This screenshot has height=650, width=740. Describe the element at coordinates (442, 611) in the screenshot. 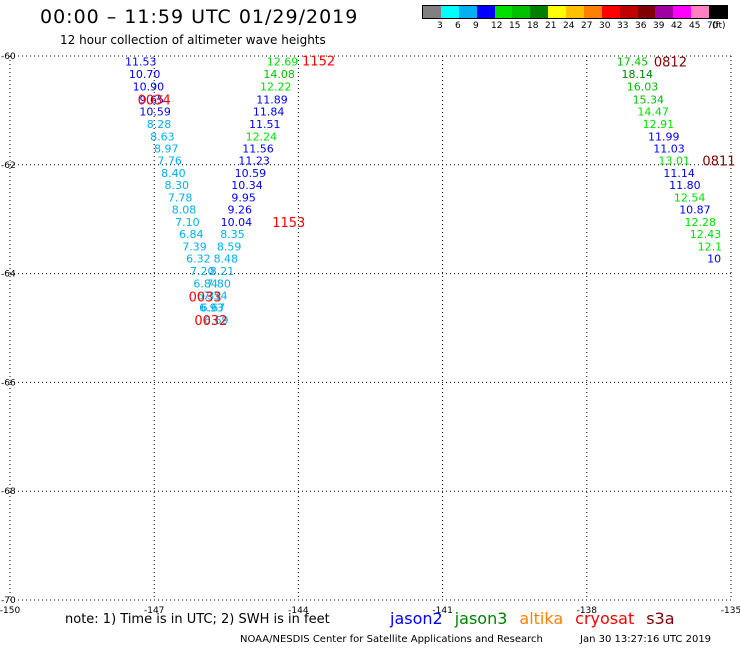

I see `x-tick-label: -141` at that location.